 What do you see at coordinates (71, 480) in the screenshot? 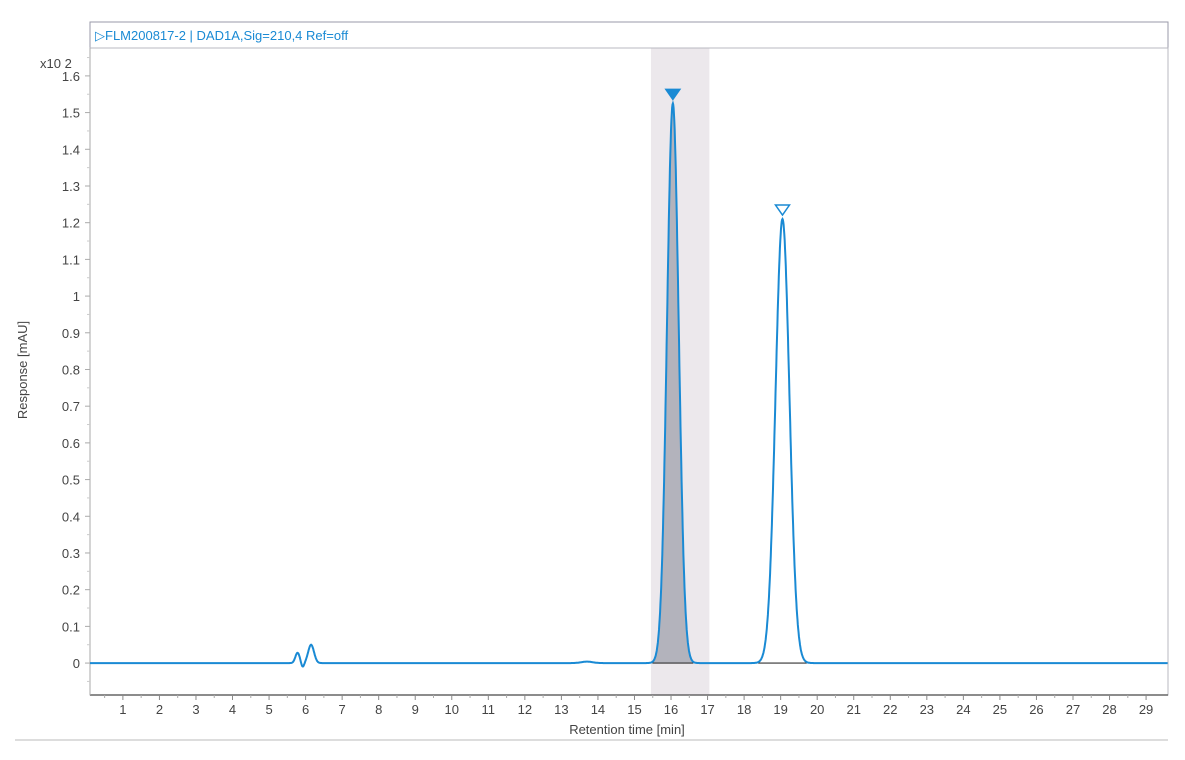
I see `y-tick-label: 0.5` at bounding box center [71, 480].